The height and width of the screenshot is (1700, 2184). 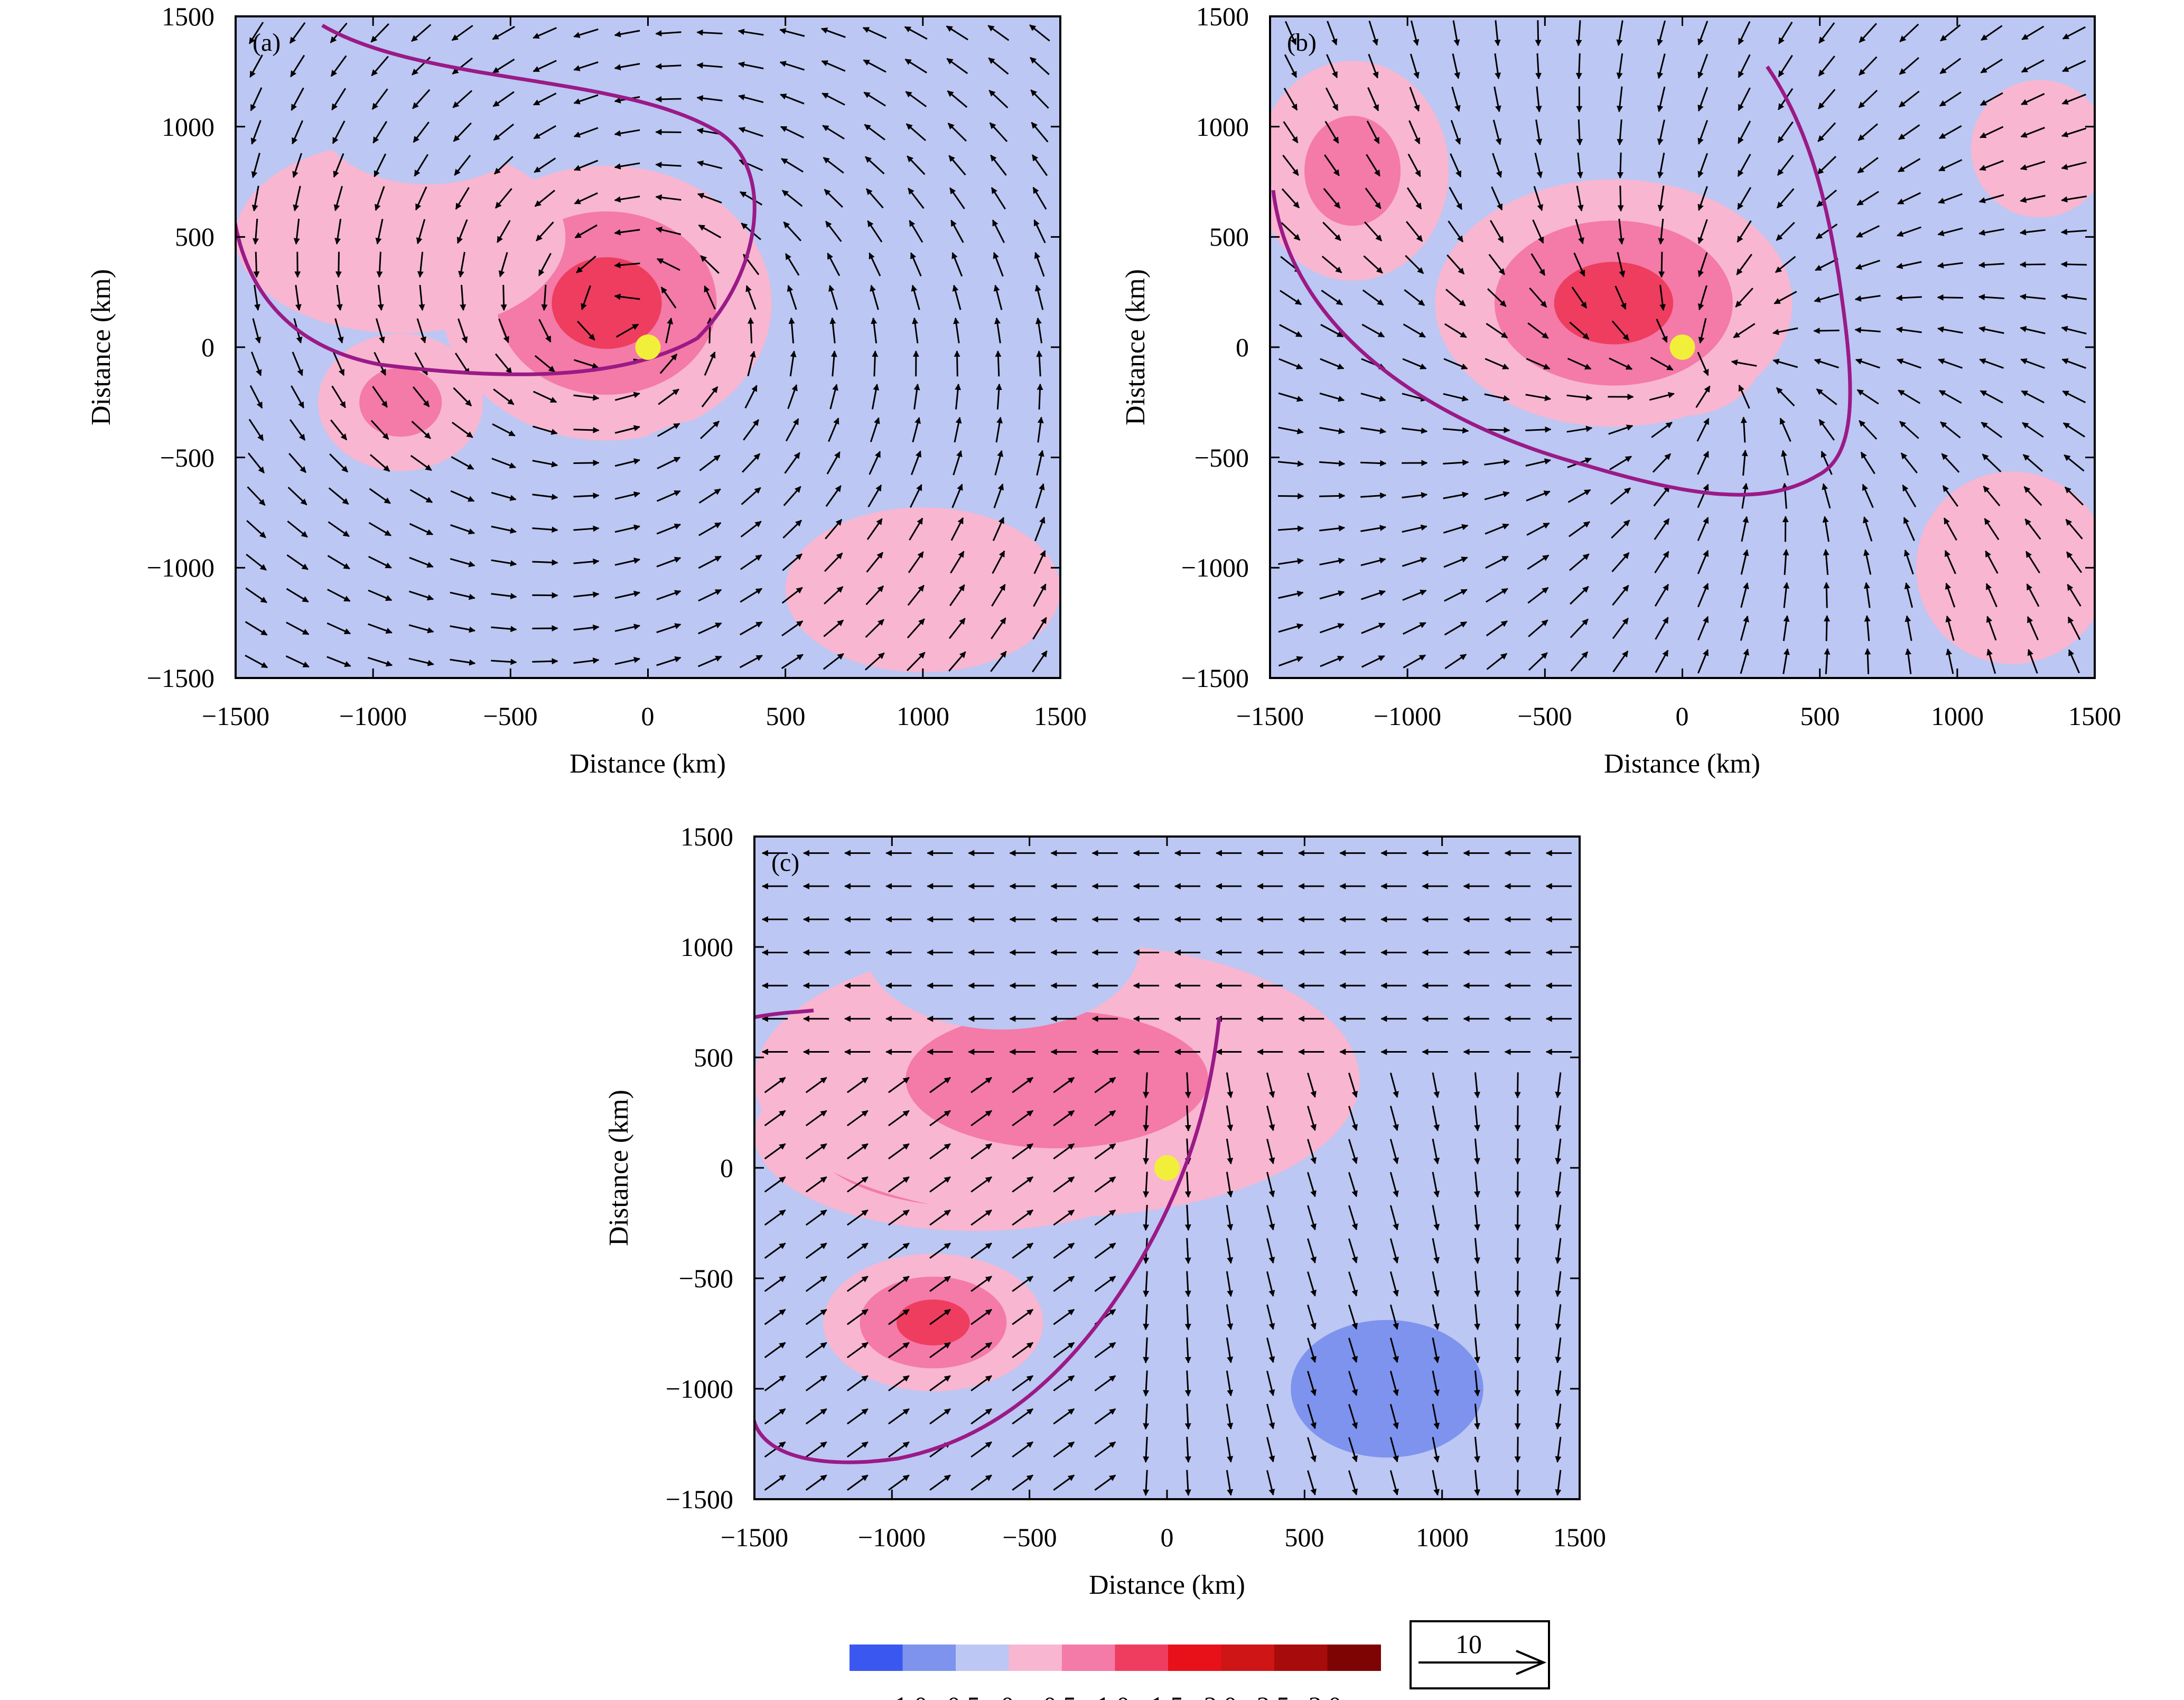 What do you see at coordinates (1111, 1695) in the screenshot?
I see `colorbar-labels: −1.0 −0.5 0 0.5 1.0 1.5 2.0 2.5 3.0` at bounding box center [1111, 1695].